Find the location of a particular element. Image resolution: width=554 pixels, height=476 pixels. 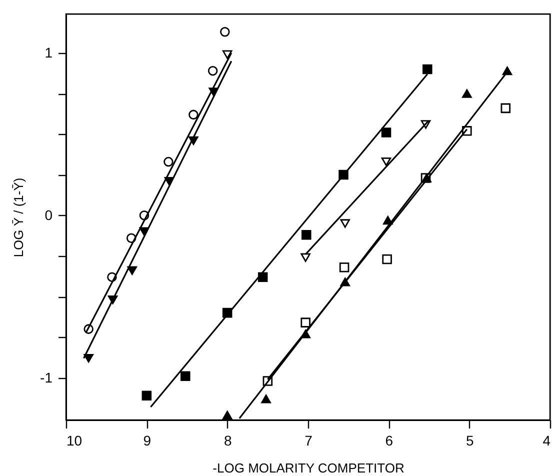

x-tick-label: 9 is located at coordinates (147, 440).